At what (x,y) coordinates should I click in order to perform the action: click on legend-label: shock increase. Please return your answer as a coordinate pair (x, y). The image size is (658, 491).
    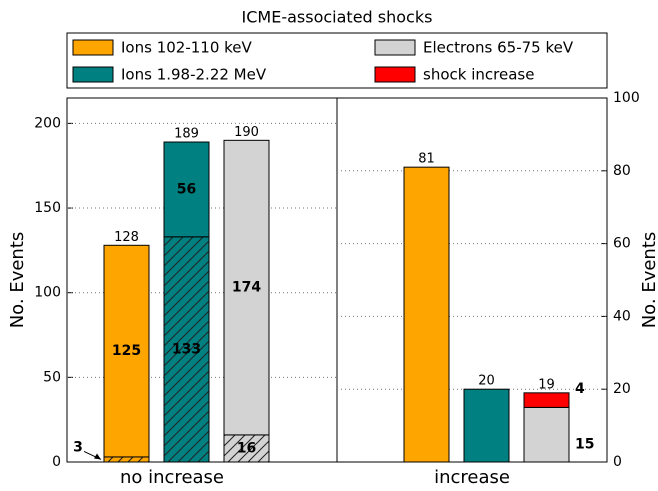
    Looking at the image, I should click on (478, 75).